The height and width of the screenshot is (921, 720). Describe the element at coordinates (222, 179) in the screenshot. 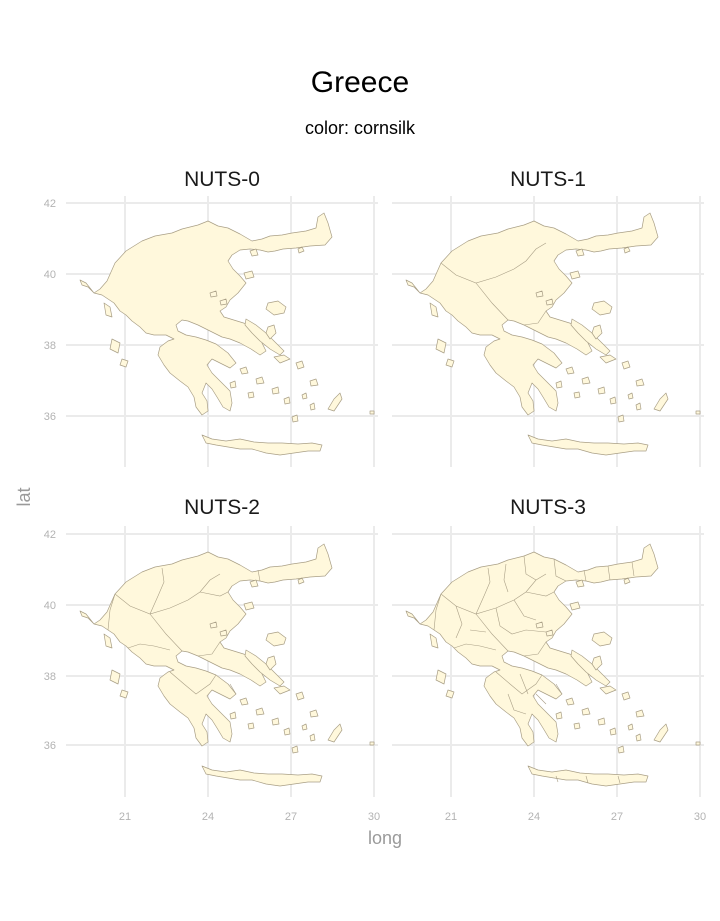

I see `facet-label: NUTS-0` at that location.